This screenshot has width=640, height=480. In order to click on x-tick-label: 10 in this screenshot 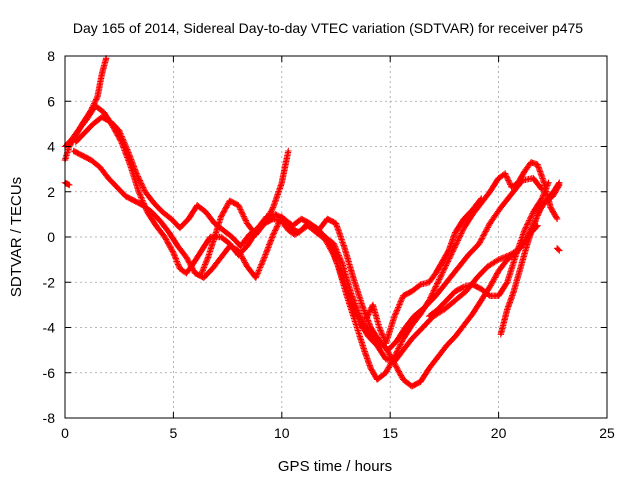, I will do `click(282, 433)`.